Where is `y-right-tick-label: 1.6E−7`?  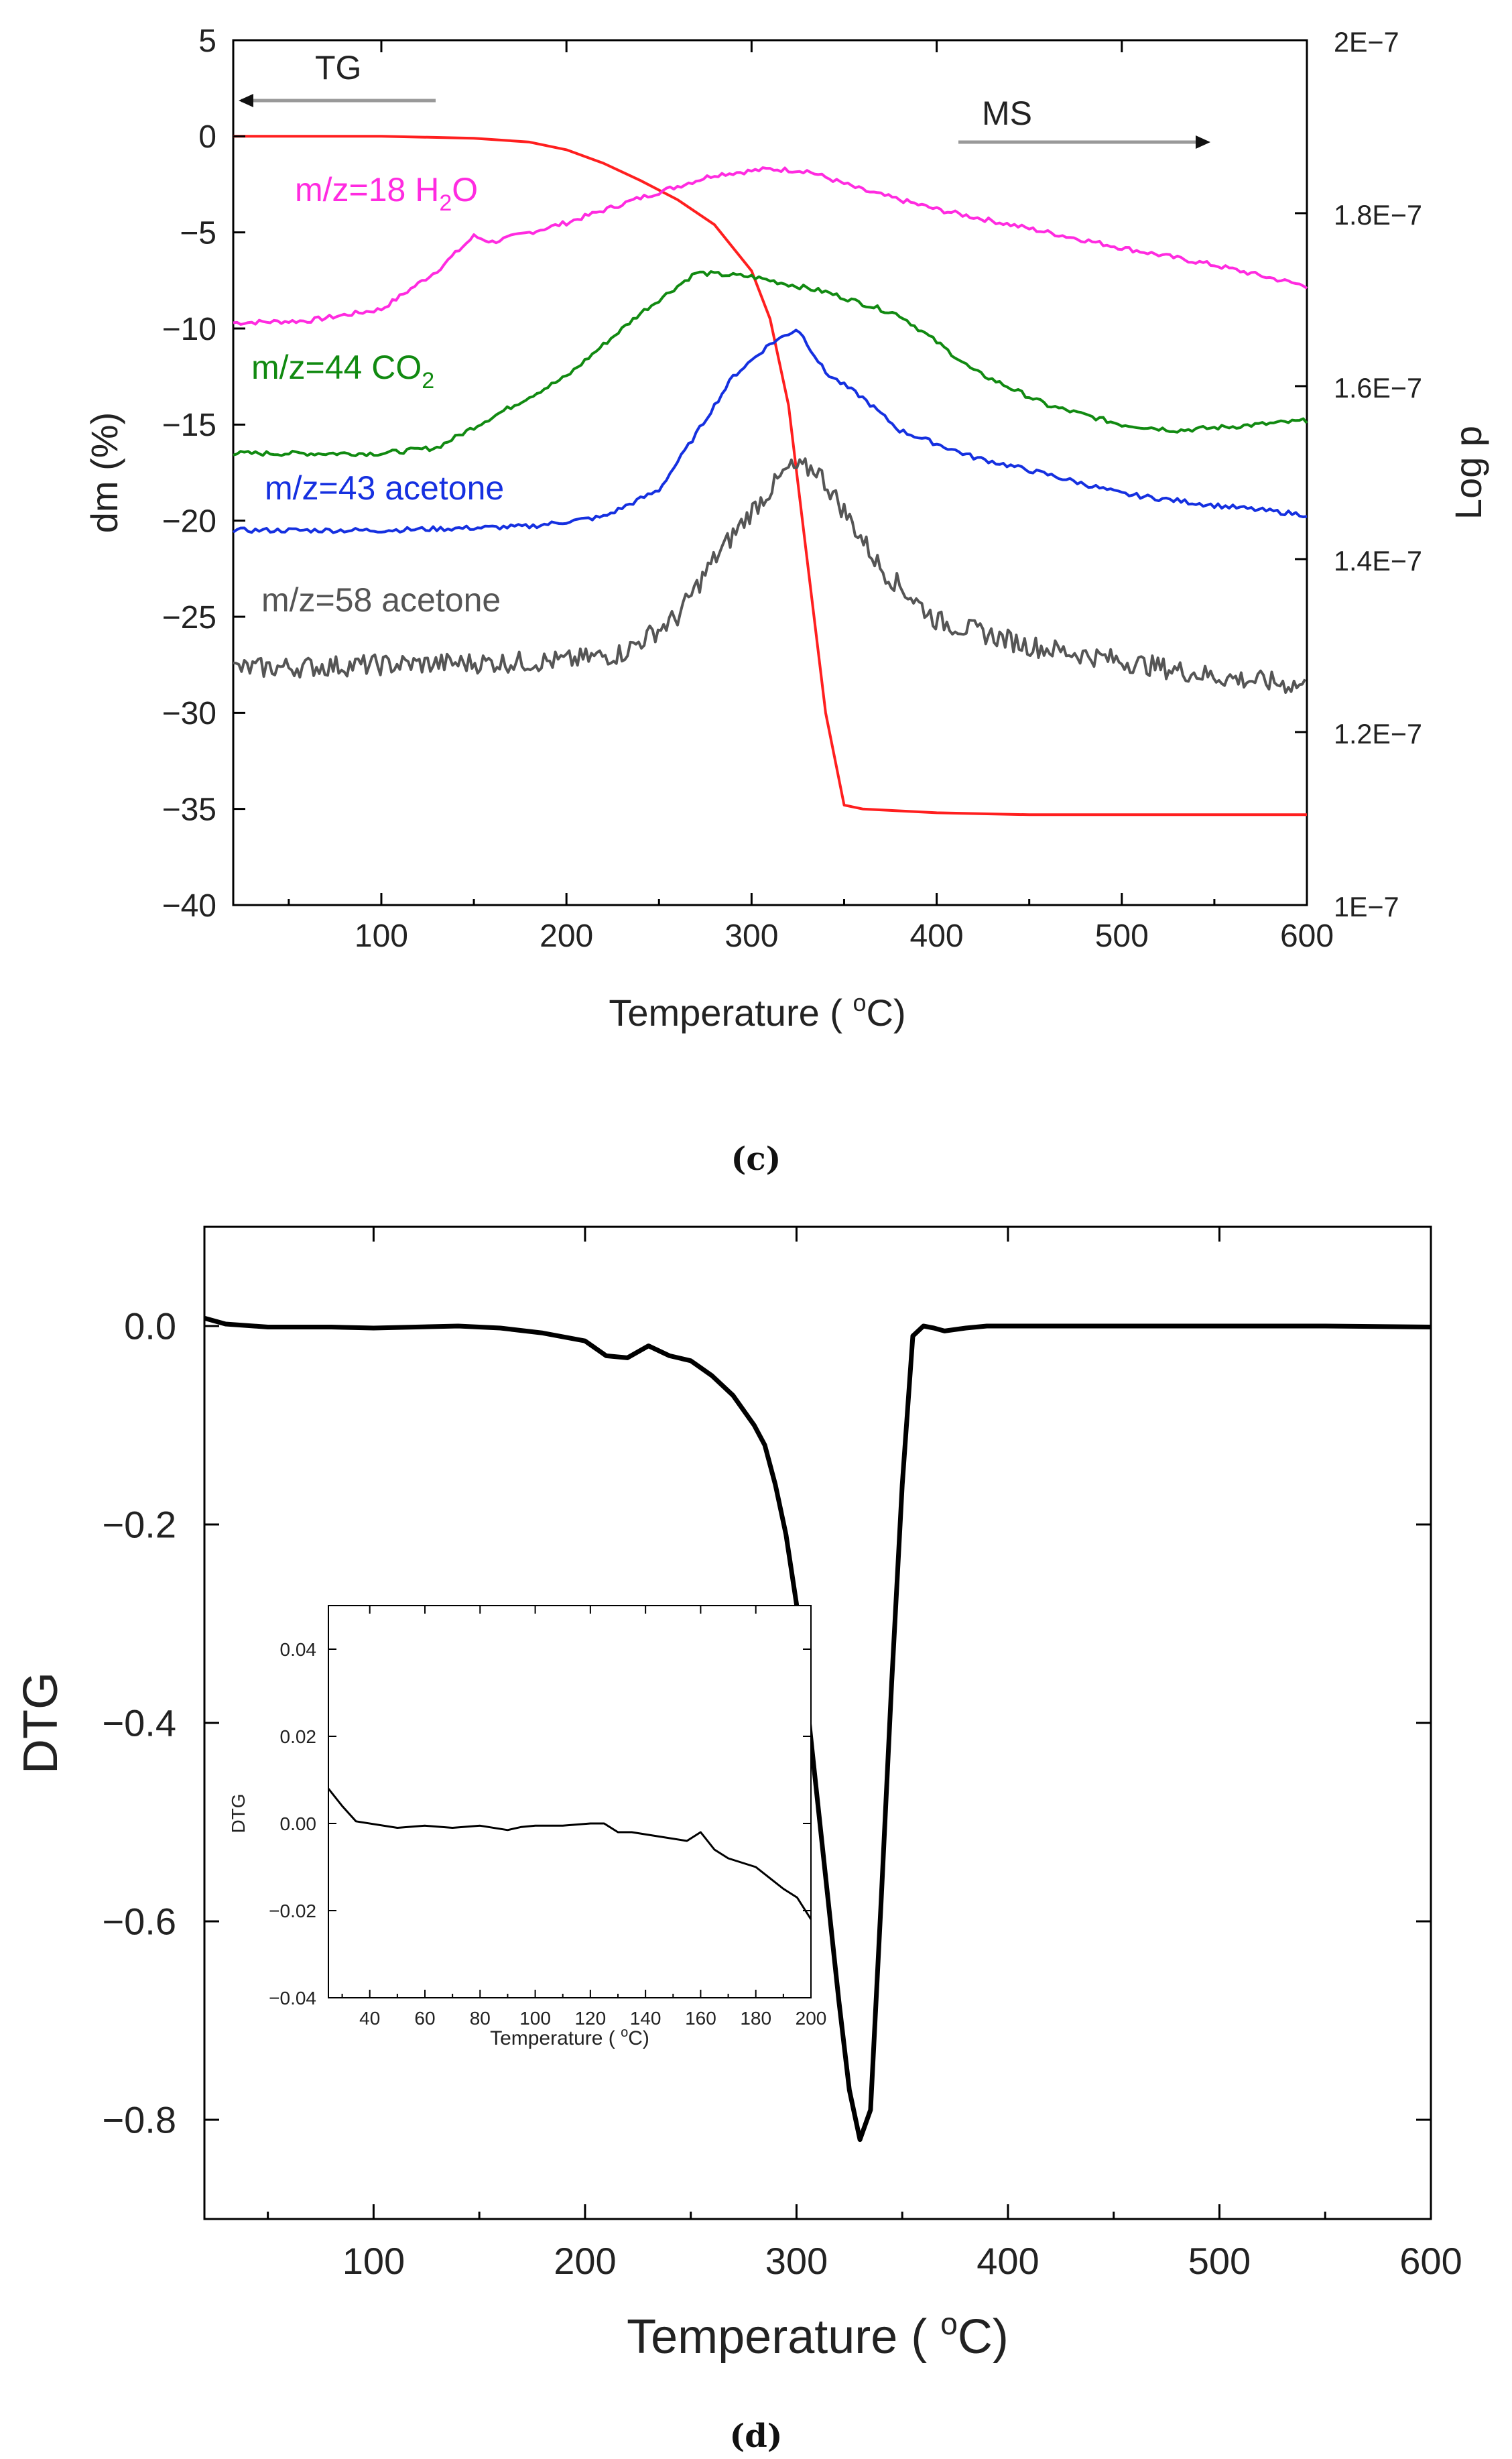 y-right-tick-label: 1.6E−7 is located at coordinates (1378, 388).